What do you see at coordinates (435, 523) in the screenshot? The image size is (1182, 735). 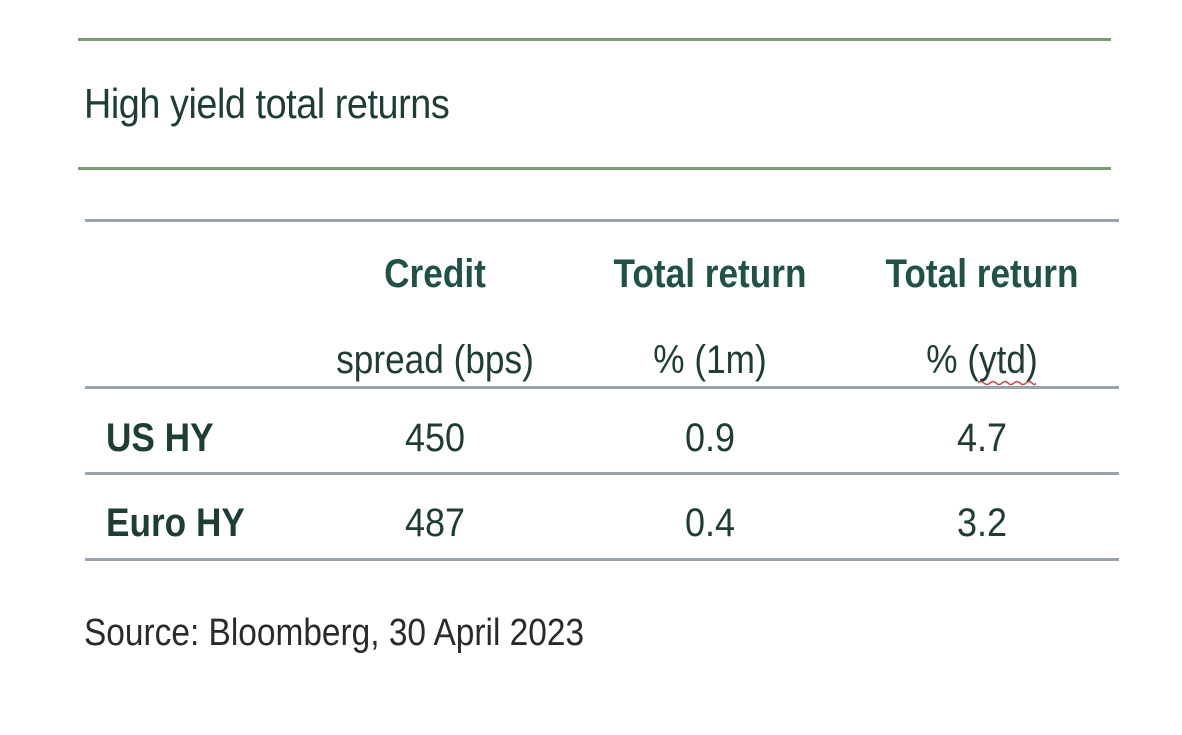 I see `cell-euro-hy-spread: 487` at bounding box center [435, 523].